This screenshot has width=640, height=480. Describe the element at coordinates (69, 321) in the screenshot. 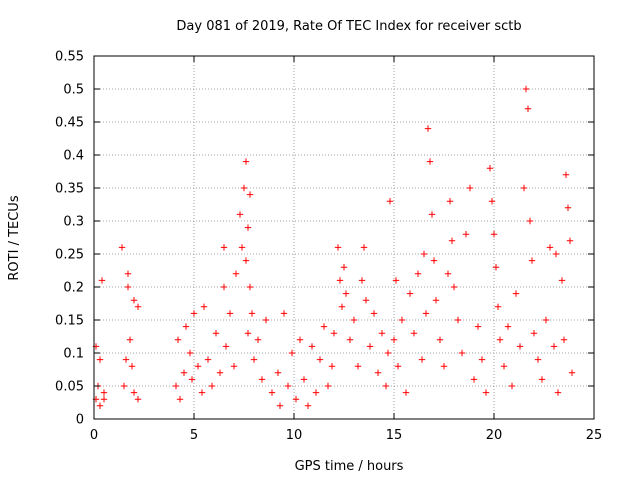

I see `y-tick-label: 0.15` at that location.